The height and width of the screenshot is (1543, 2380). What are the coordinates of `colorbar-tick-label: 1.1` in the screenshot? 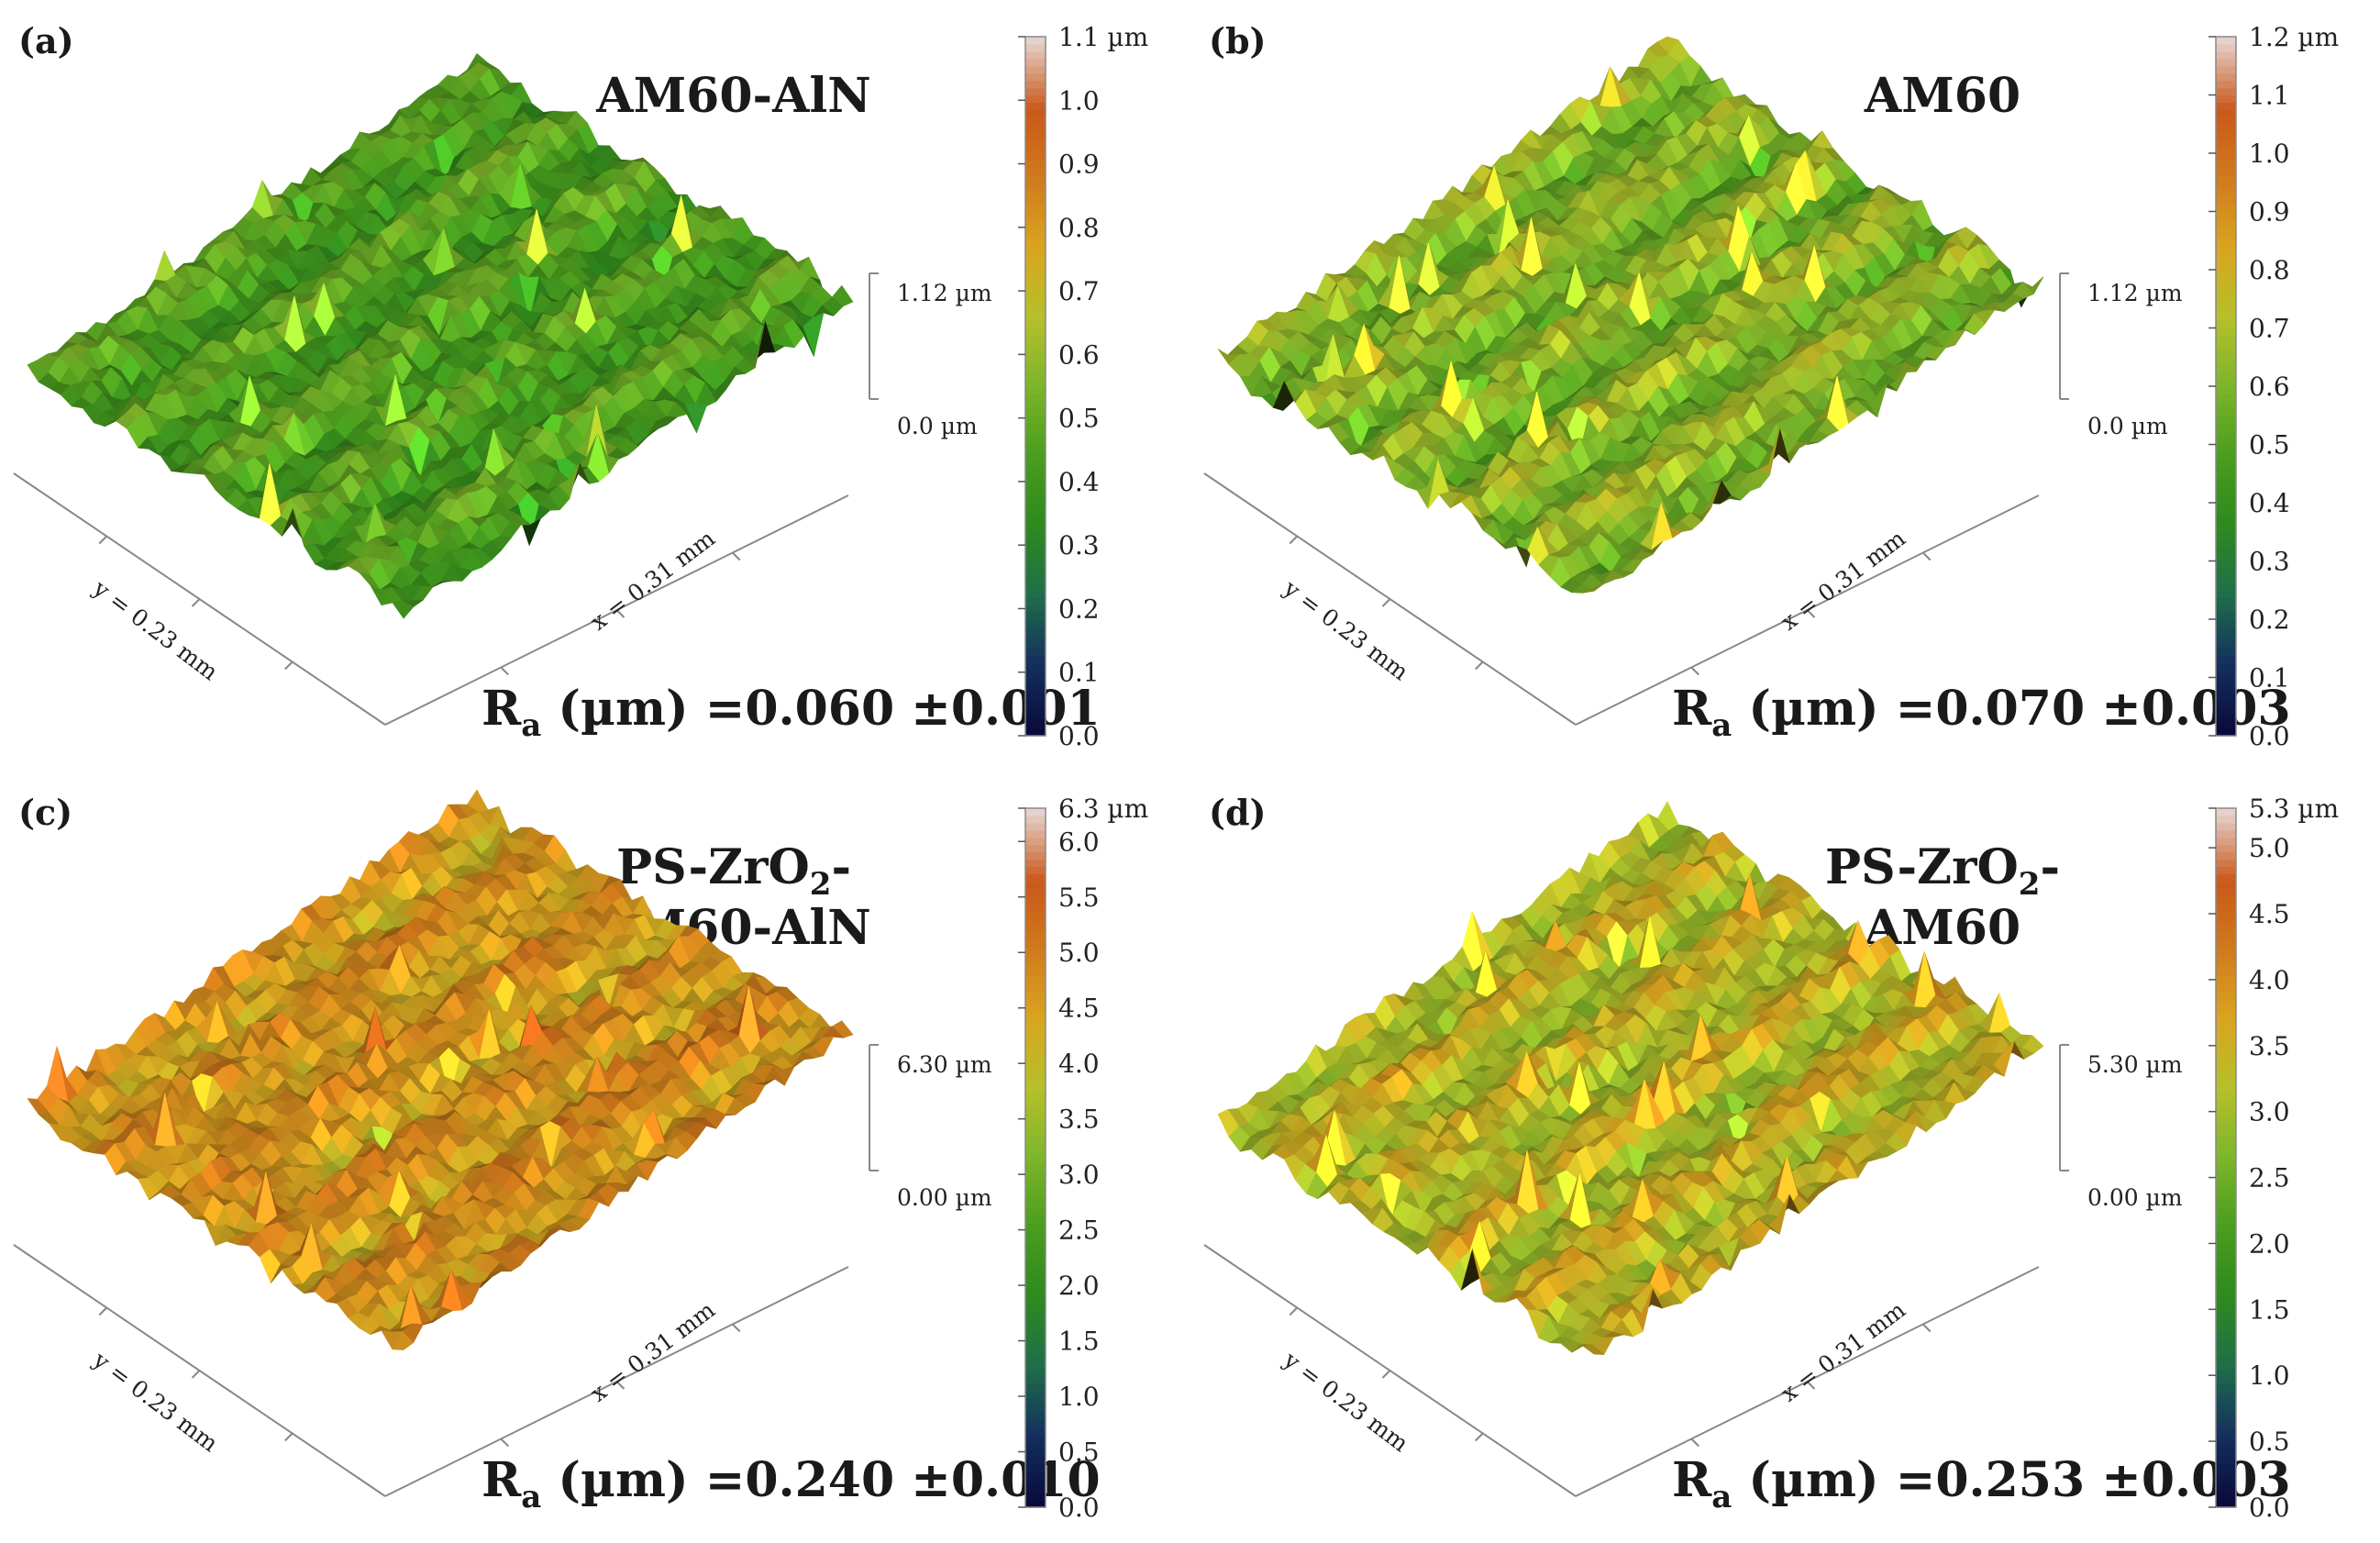 It's located at (2269, 96).